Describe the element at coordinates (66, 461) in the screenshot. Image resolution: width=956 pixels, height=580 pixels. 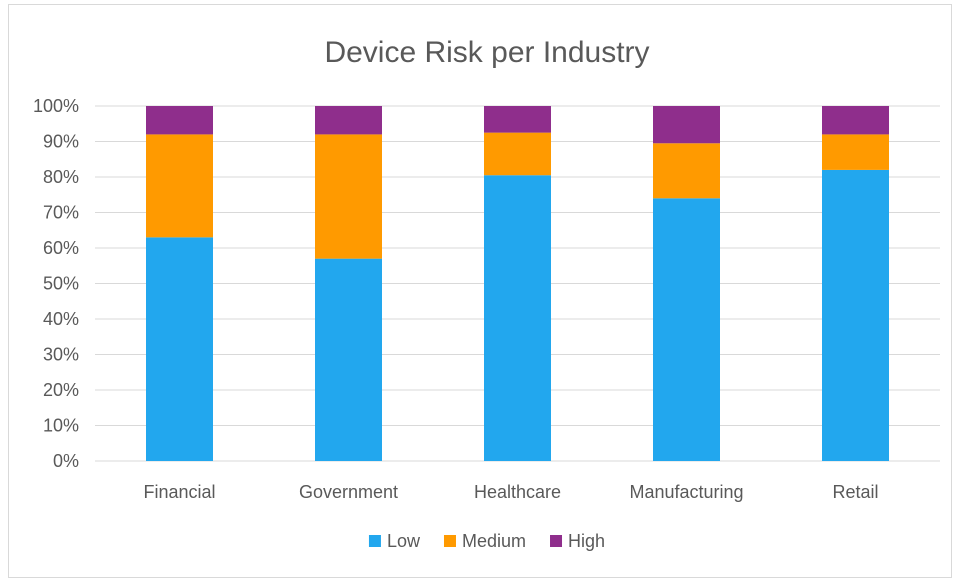
I see `y-tick-label: 0%` at that location.